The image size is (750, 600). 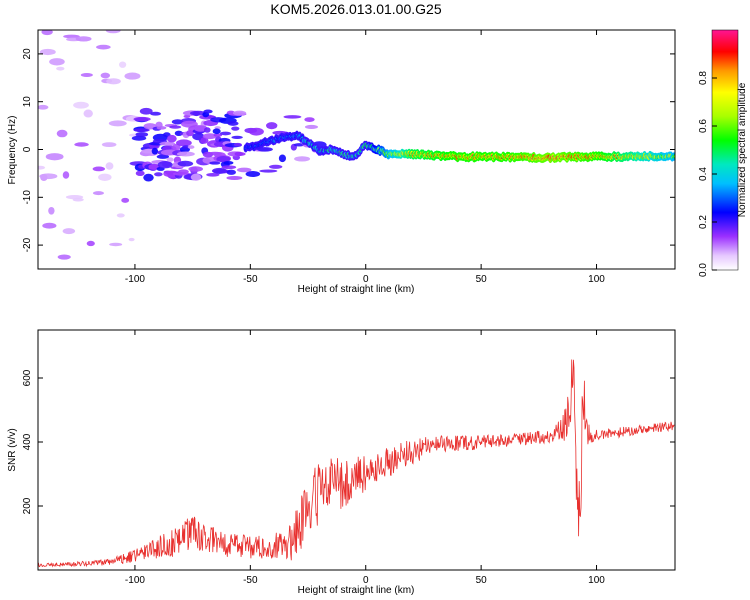 What do you see at coordinates (366, 580) in the screenshot?
I see `snr-xtick-label: 0` at bounding box center [366, 580].